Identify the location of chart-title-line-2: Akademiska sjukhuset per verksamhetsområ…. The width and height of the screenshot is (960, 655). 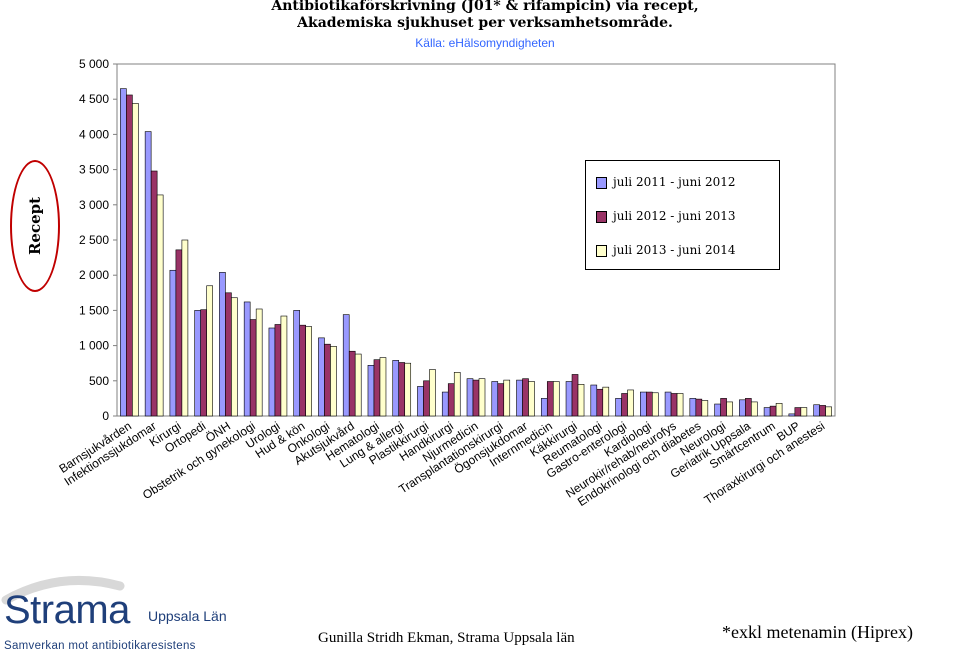
(485, 23).